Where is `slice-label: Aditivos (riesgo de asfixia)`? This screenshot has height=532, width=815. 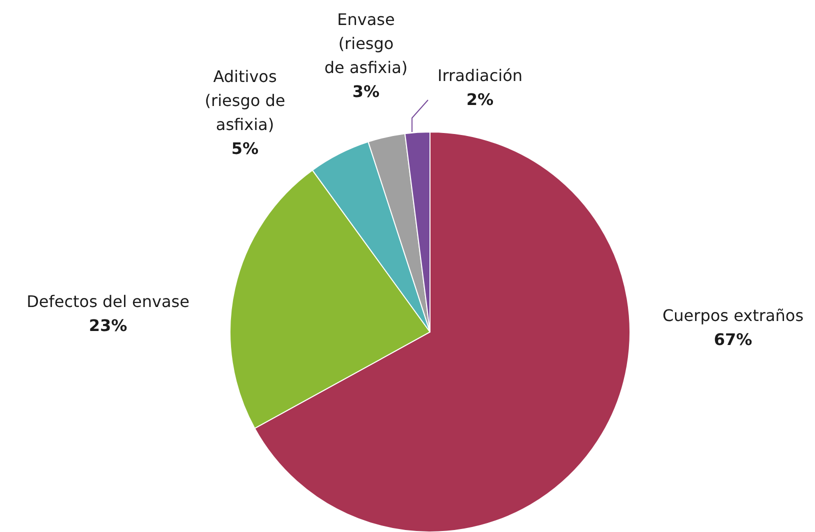
slice-label: Aditivos (riesgo de asfixia) is located at coordinates (245, 100).